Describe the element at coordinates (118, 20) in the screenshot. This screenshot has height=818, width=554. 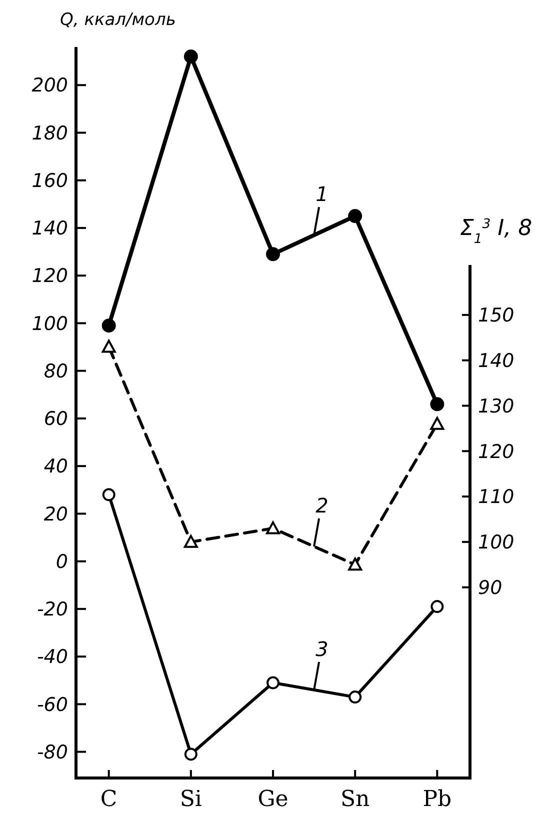
I see `y-axis-title: Q, ккал/моль` at that location.